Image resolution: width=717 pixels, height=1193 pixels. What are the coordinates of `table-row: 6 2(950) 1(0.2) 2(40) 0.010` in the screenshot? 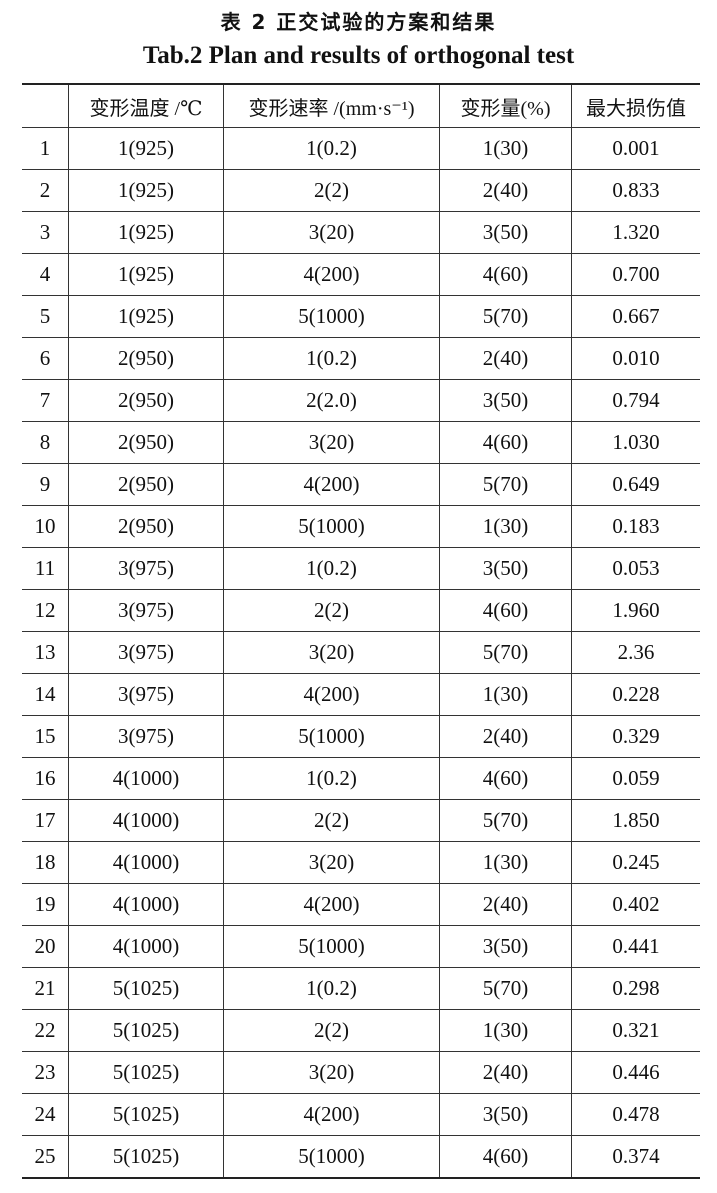 It's located at (361, 358).